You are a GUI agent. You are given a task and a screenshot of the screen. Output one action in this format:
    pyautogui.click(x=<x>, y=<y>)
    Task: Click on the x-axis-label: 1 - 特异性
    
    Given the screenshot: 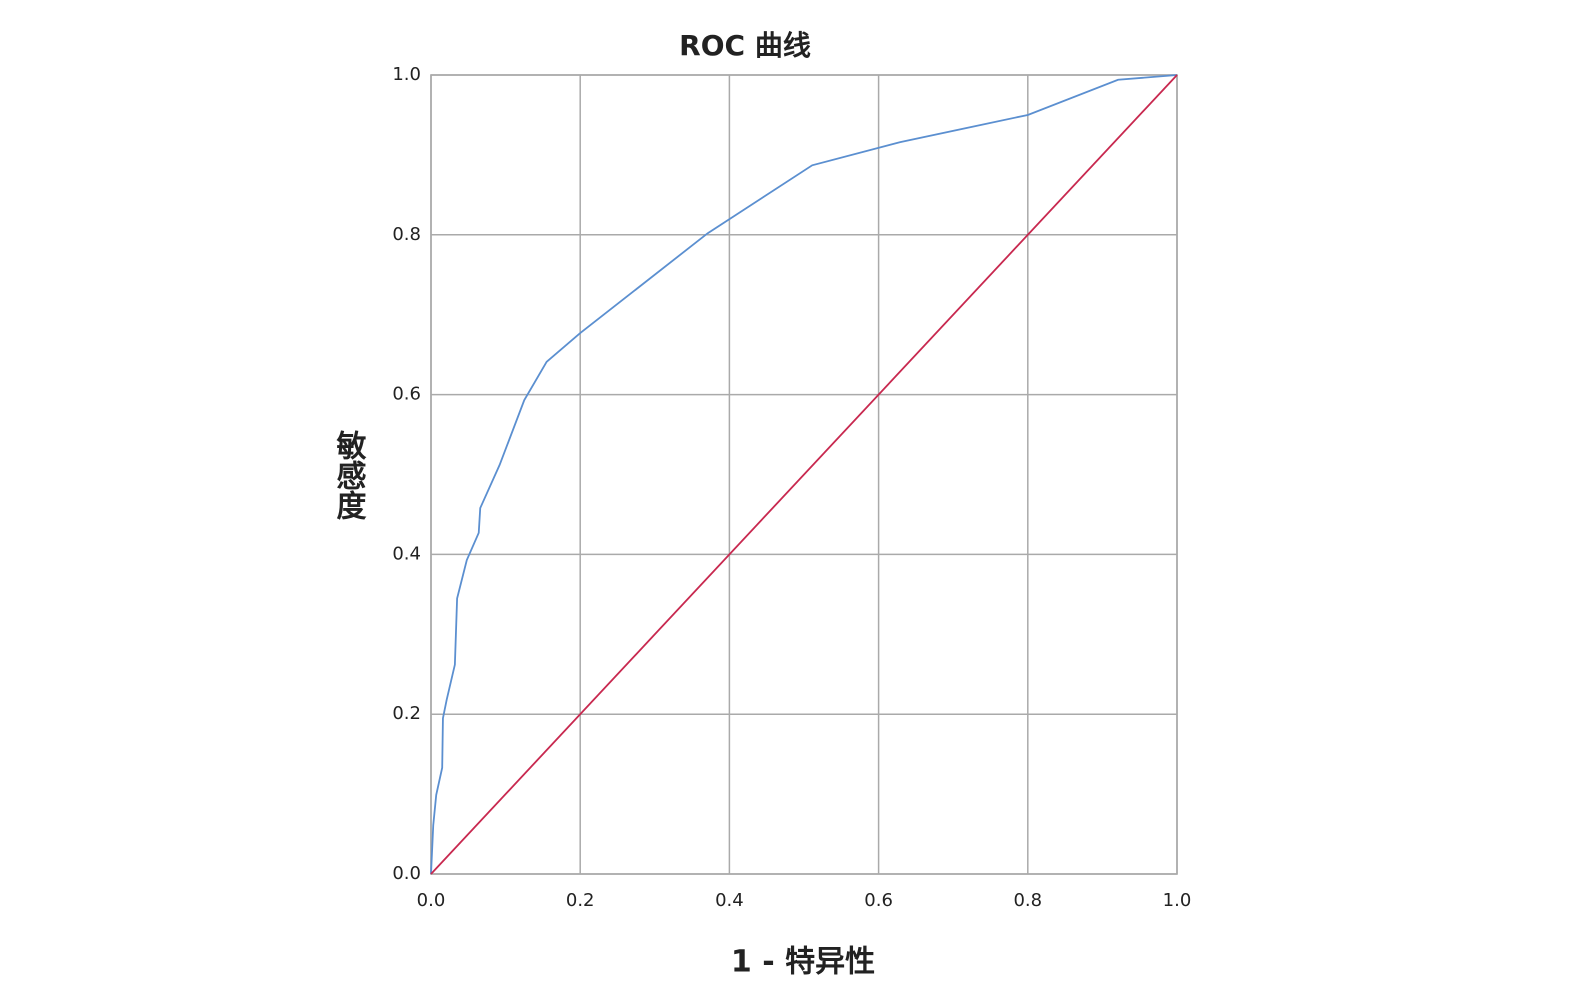 What is the action you would take?
    pyautogui.click(x=803, y=962)
    